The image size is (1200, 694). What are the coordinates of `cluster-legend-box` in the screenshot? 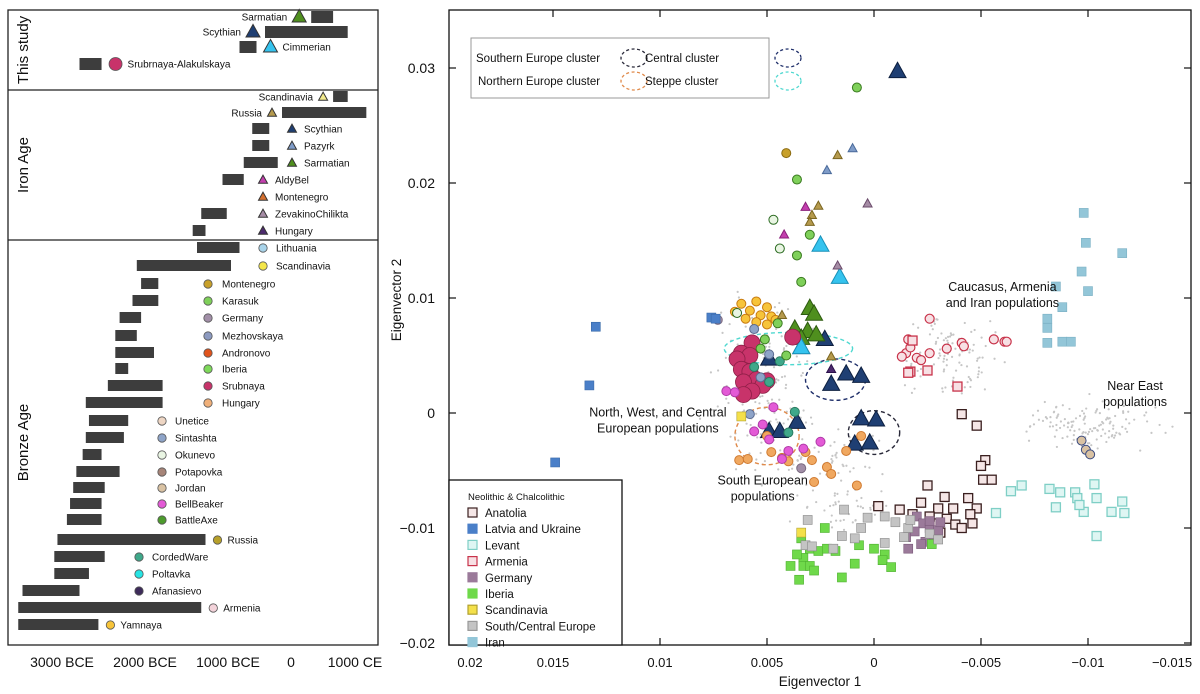 It's located at (620, 68).